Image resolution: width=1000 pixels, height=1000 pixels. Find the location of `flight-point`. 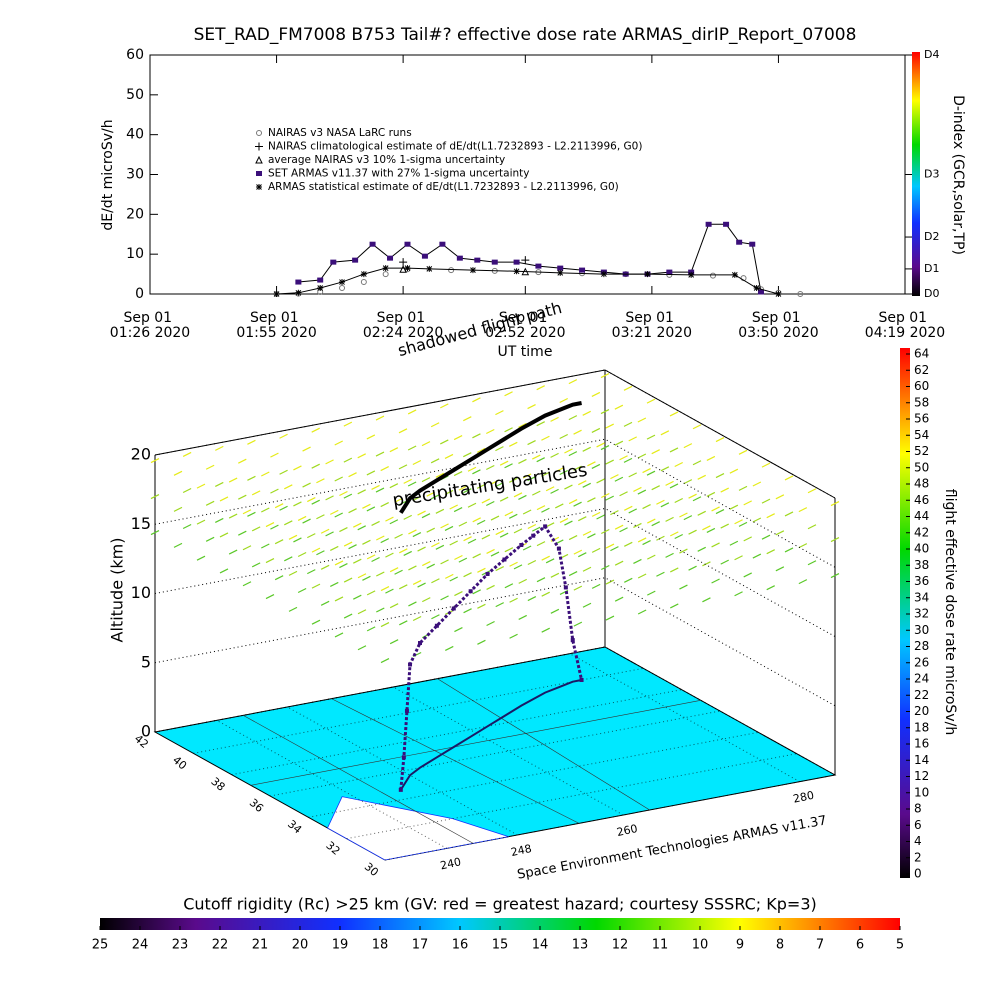

flight-point is located at coordinates (581, 680).